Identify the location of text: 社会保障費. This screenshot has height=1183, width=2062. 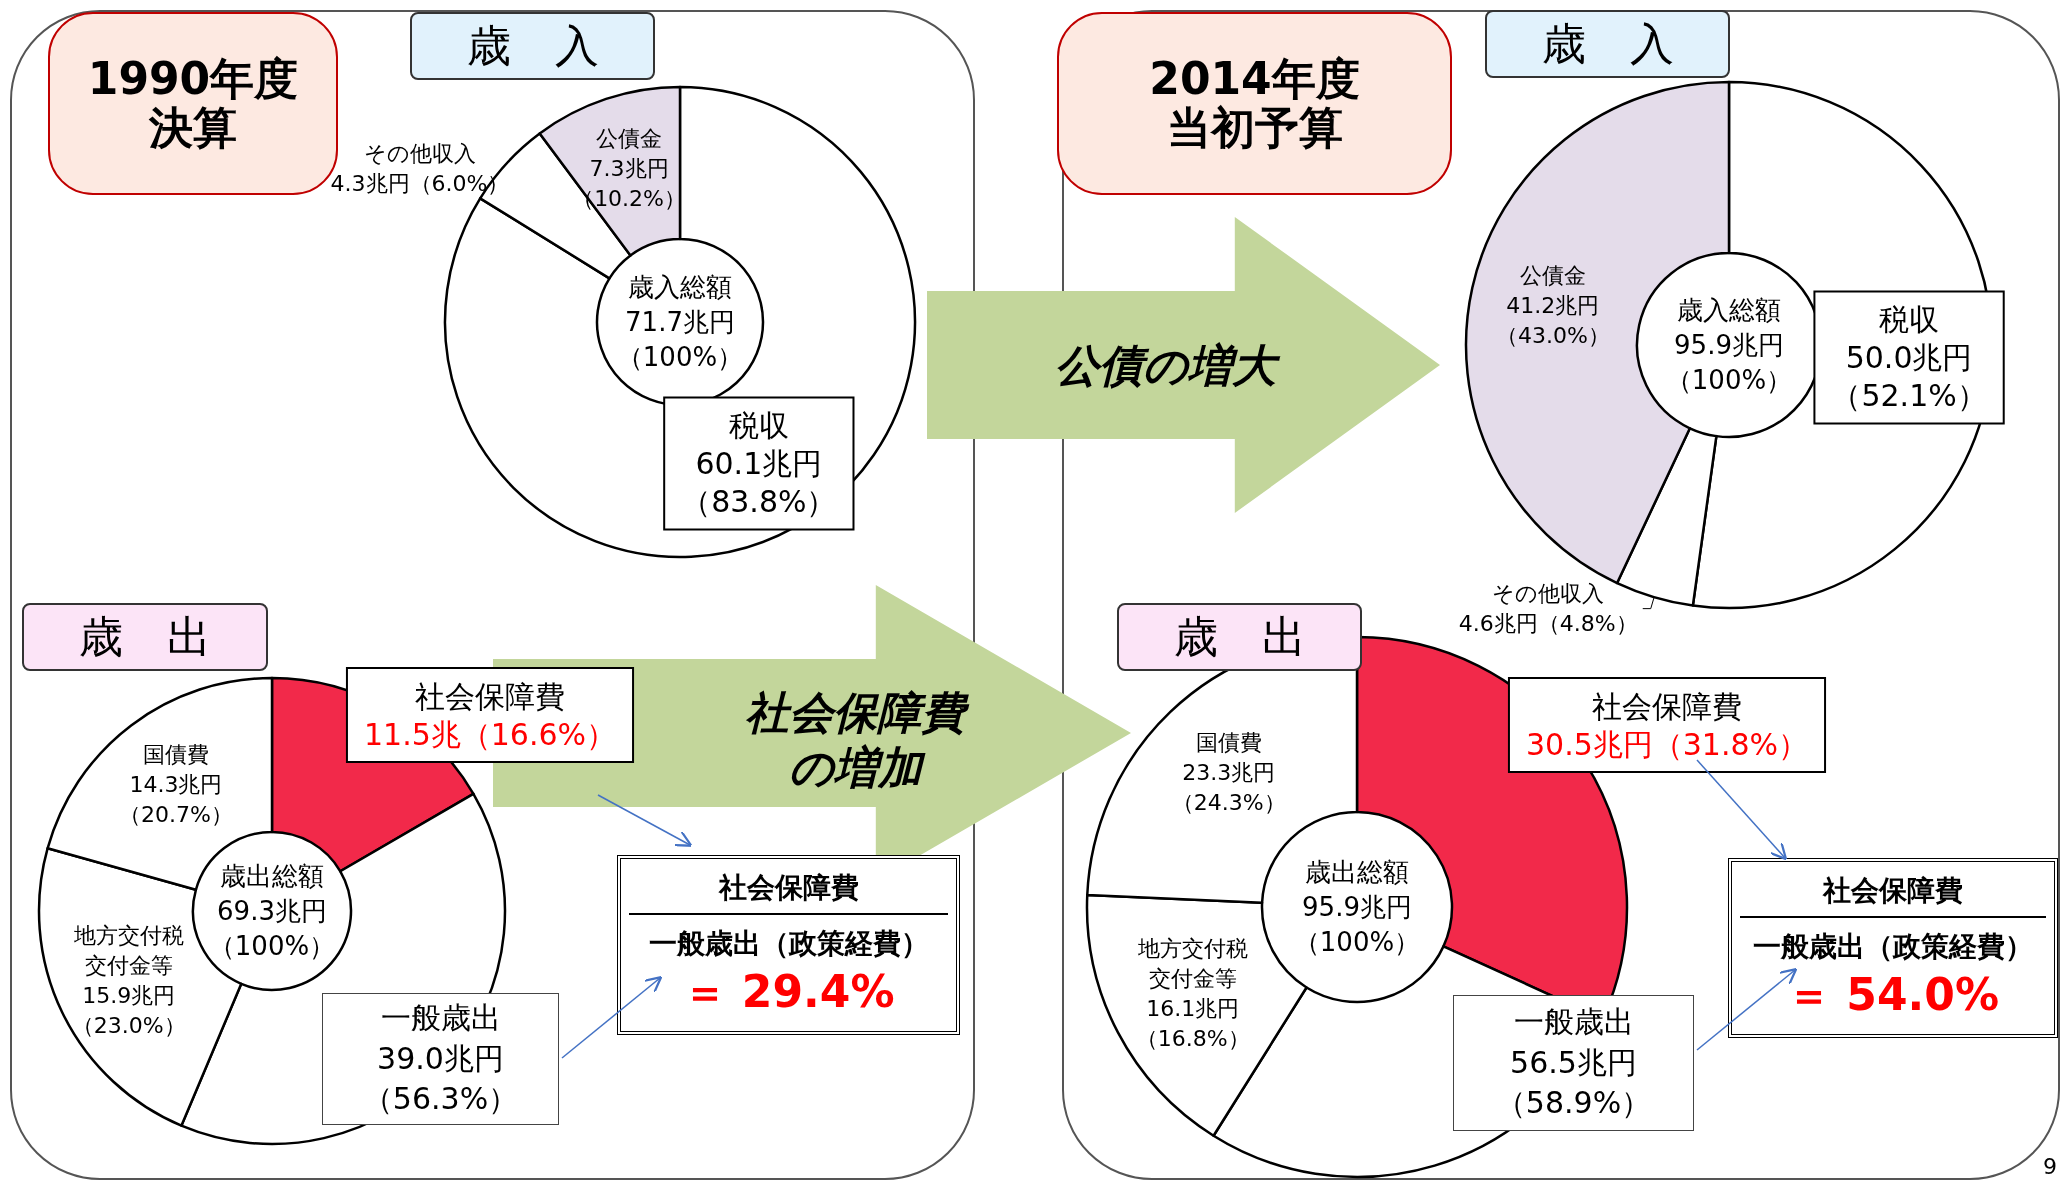
(788, 891).